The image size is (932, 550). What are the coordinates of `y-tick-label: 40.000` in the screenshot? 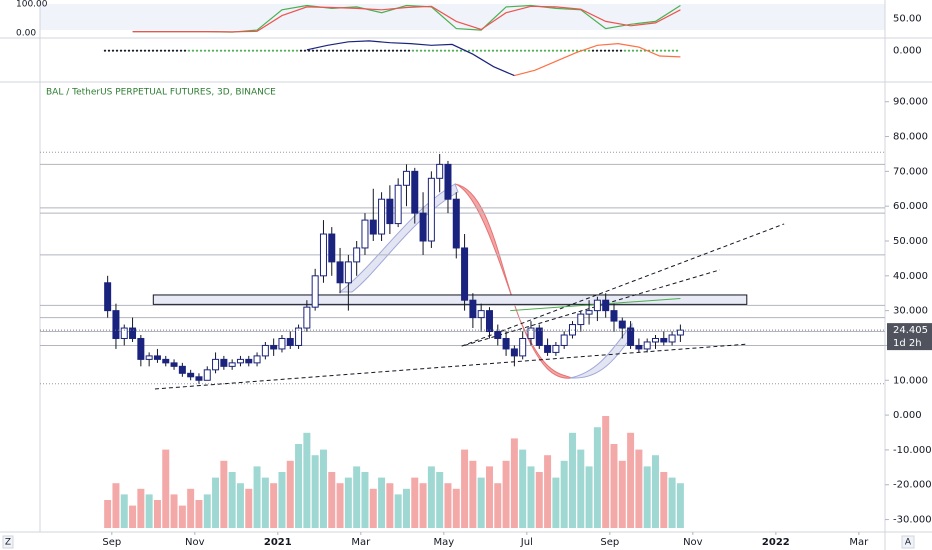 It's located at (910, 276).